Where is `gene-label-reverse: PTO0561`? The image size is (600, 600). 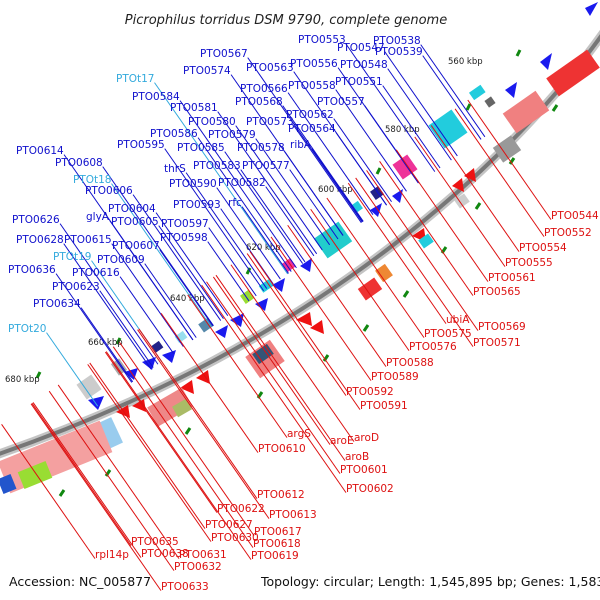
gene-label-reverse: PTO0561 is located at coordinates (512, 278).